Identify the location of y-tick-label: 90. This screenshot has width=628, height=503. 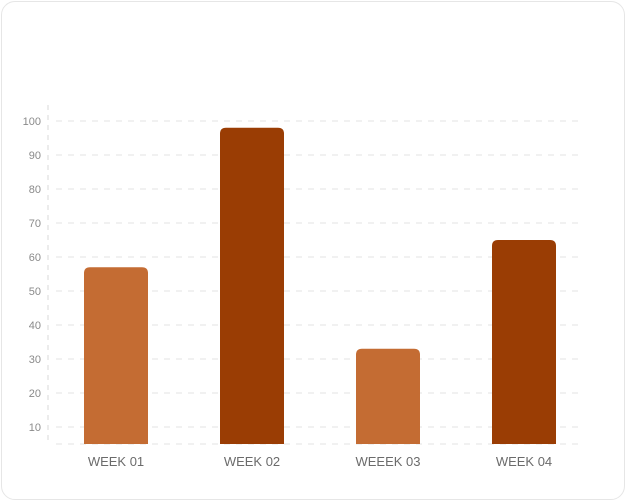
(35, 156).